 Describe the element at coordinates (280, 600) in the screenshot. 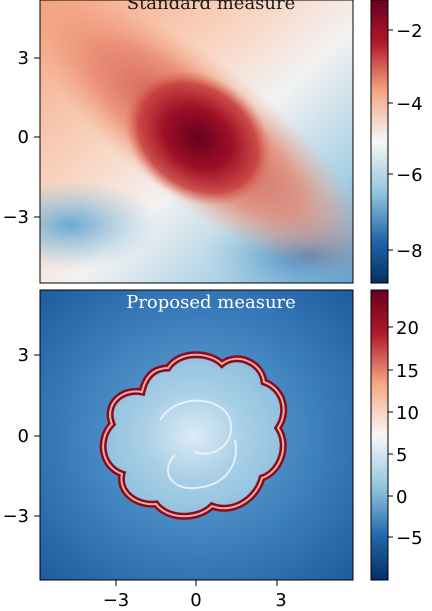

I see `bottom-xtick-label: 3` at that location.